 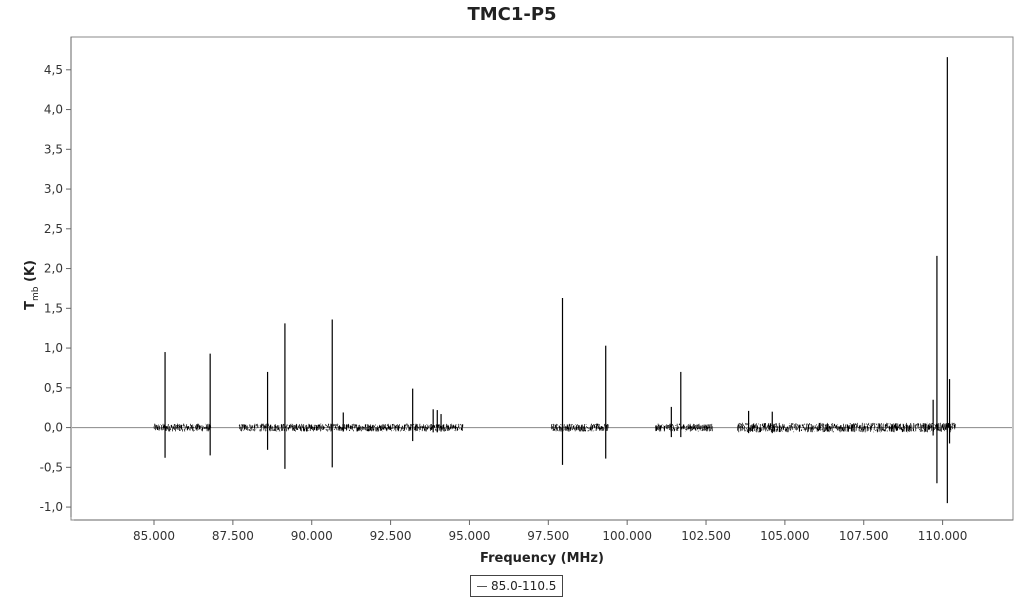 I want to click on x-tick-label: 90.000, so click(x=312, y=536).